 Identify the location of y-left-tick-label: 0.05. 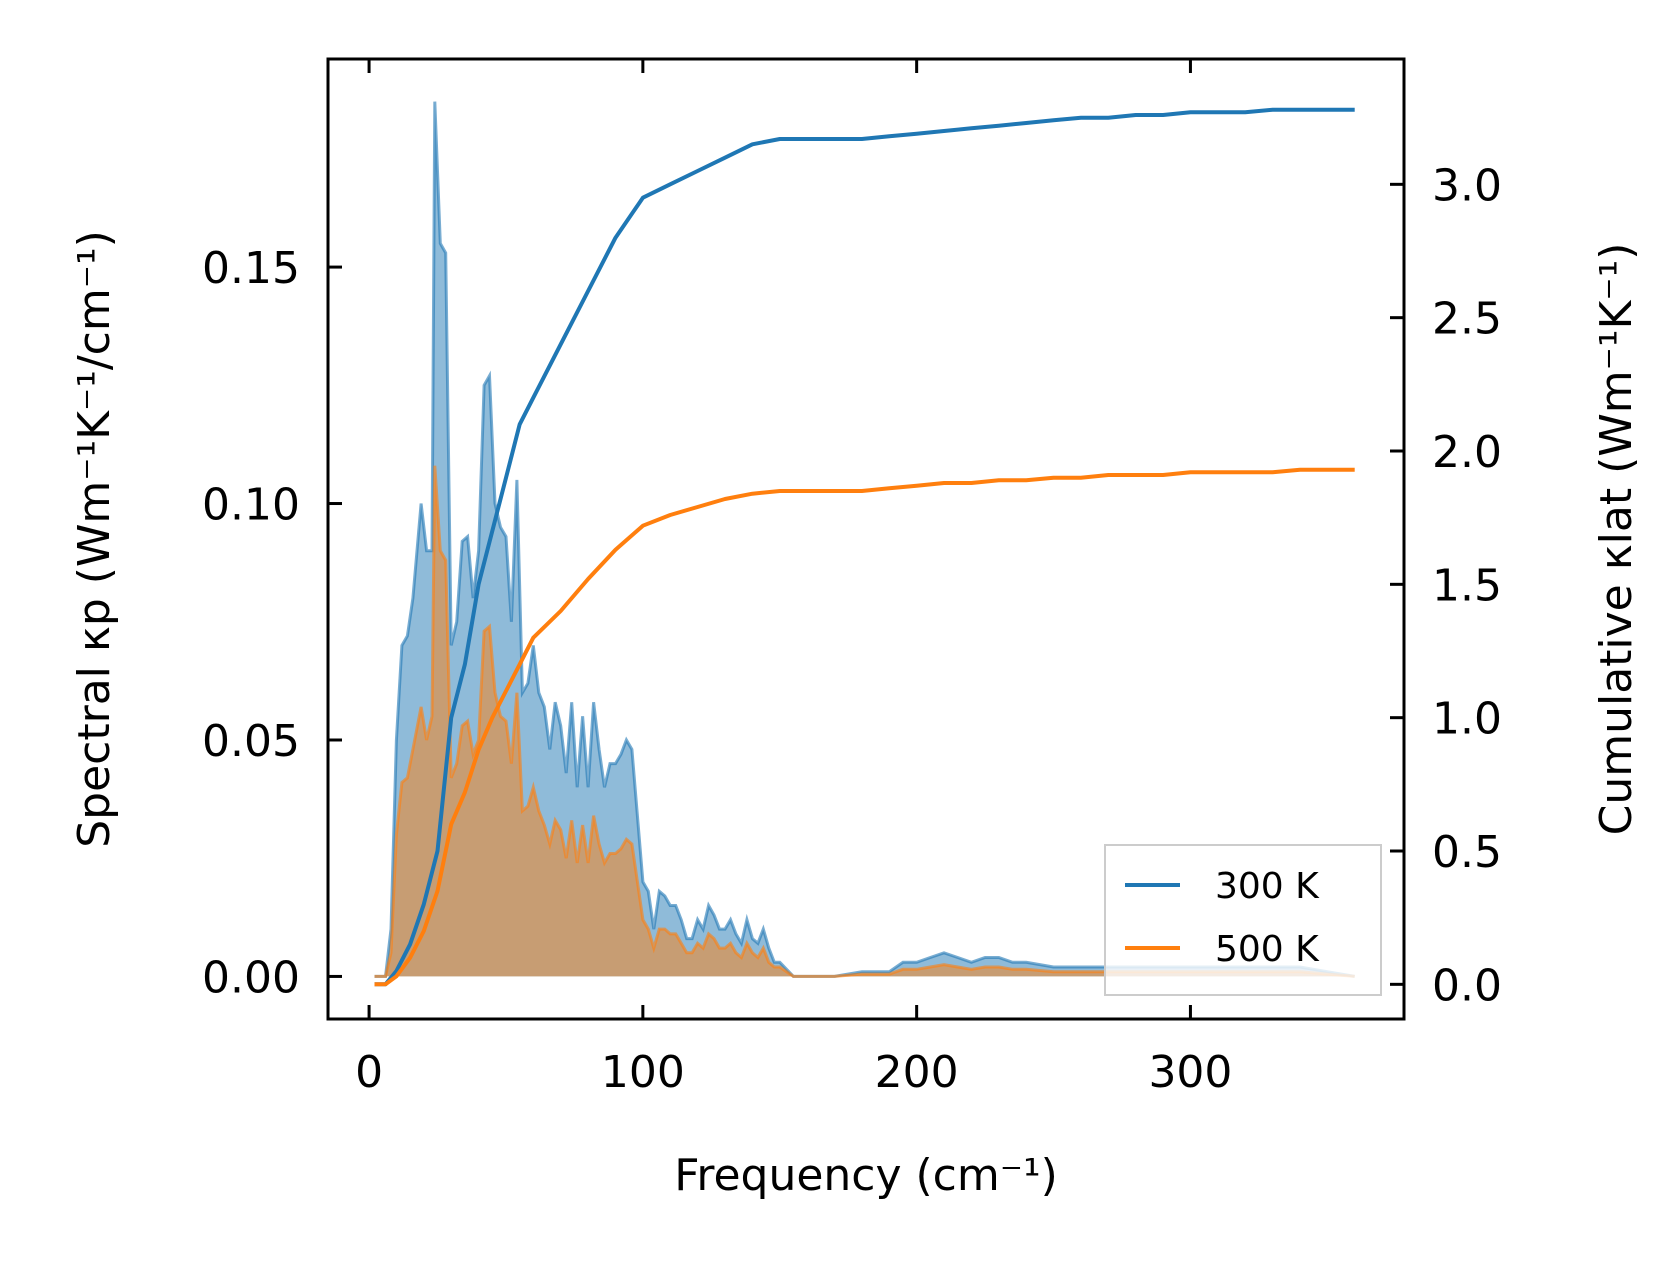
(251, 741).